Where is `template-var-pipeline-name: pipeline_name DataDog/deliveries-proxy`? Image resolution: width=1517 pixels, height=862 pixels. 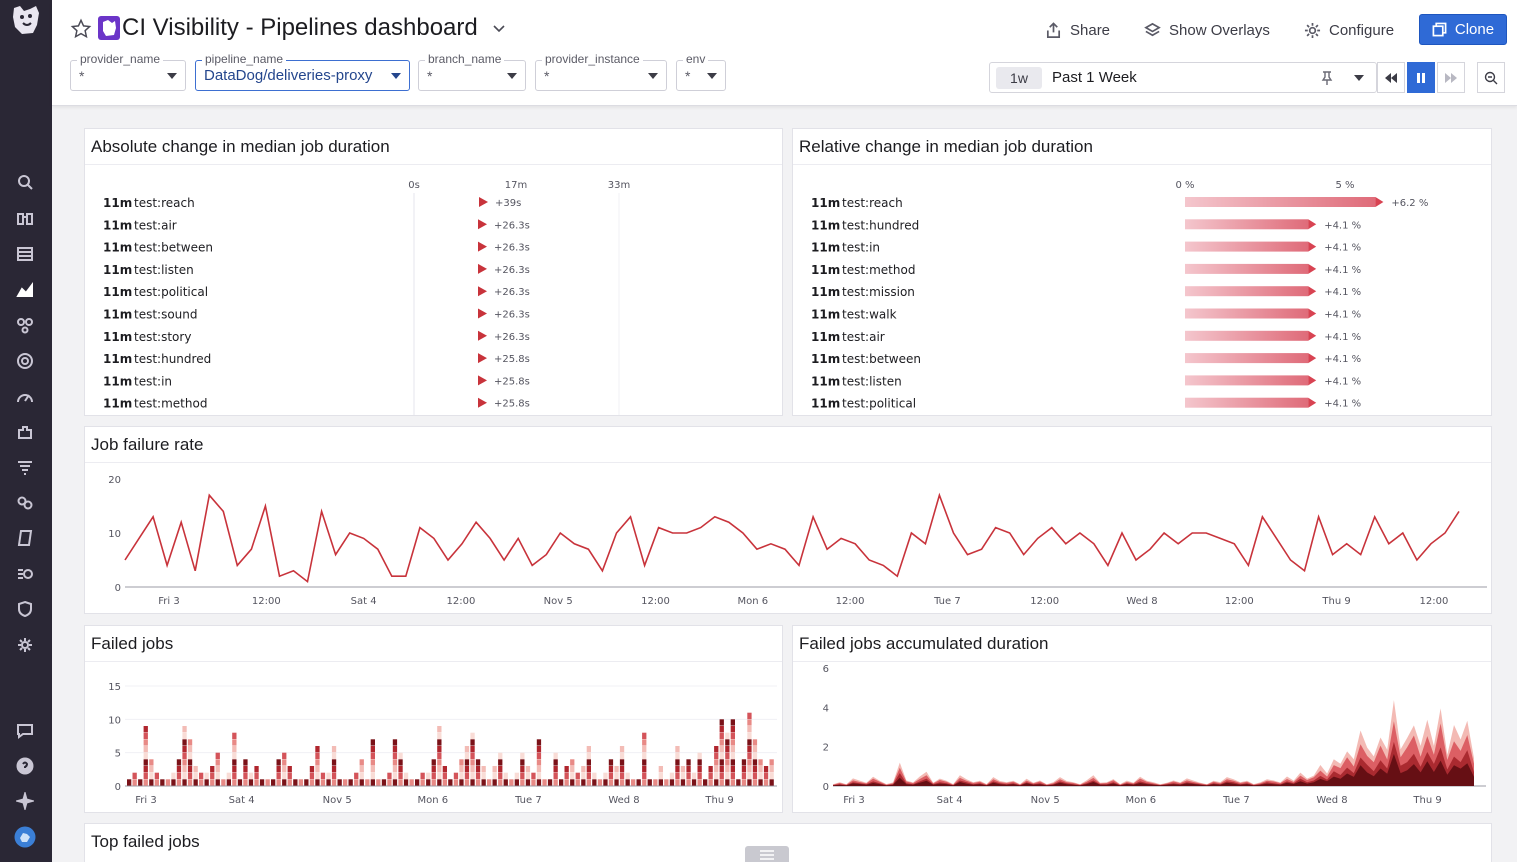 template-var-pipeline-name: pipeline_name DataDog/deliveries-proxy is located at coordinates (302, 71).